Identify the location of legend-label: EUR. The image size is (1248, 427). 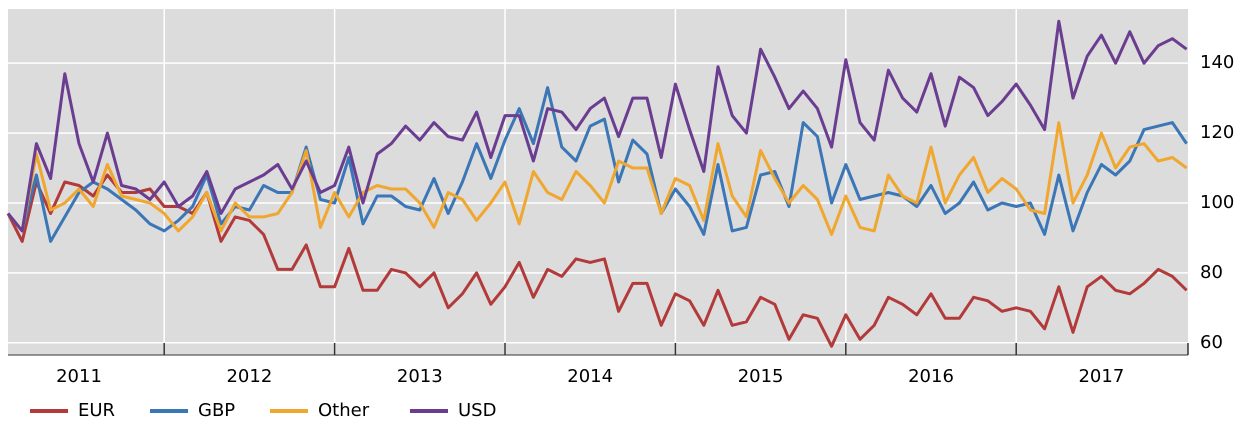
(96, 410).